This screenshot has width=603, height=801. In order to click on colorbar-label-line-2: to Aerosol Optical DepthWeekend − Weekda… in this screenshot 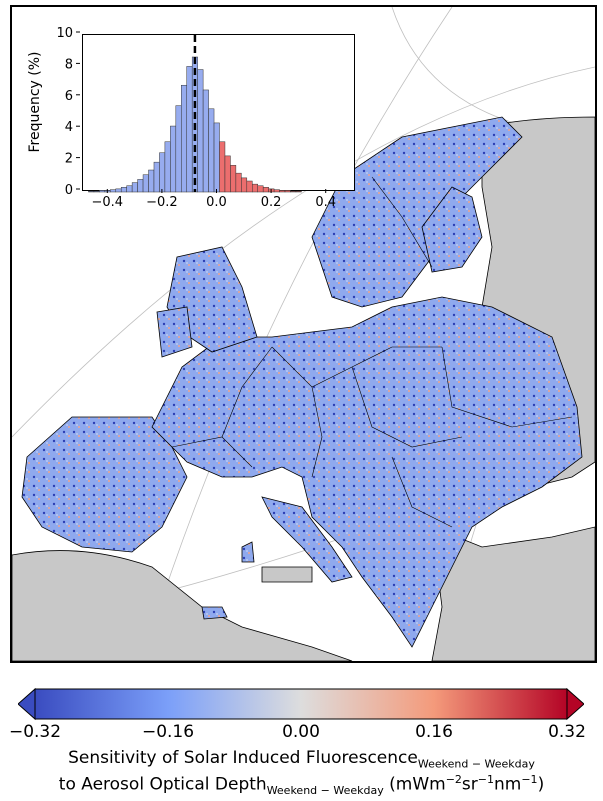, I will do `click(301, 785)`.